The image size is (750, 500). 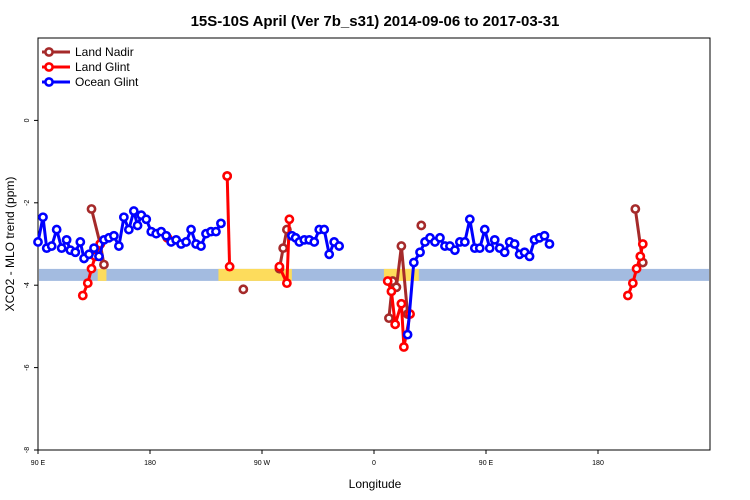 I want to click on legend-land-nadir-label: Land Nadir, so click(x=104, y=52).